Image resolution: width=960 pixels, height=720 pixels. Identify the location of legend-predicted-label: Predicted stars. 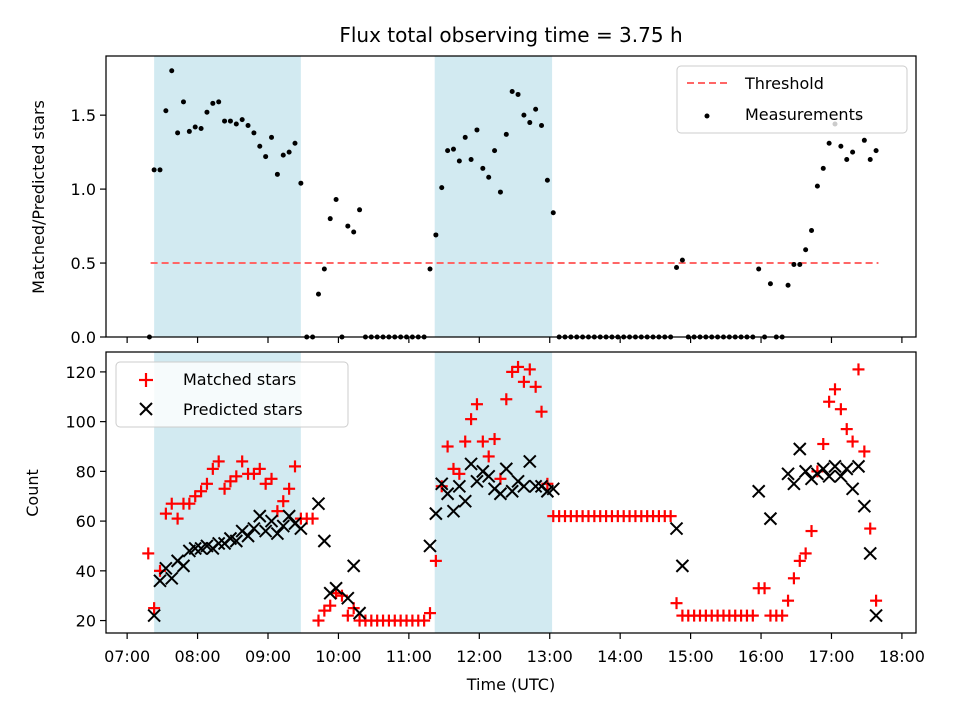
(243, 409).